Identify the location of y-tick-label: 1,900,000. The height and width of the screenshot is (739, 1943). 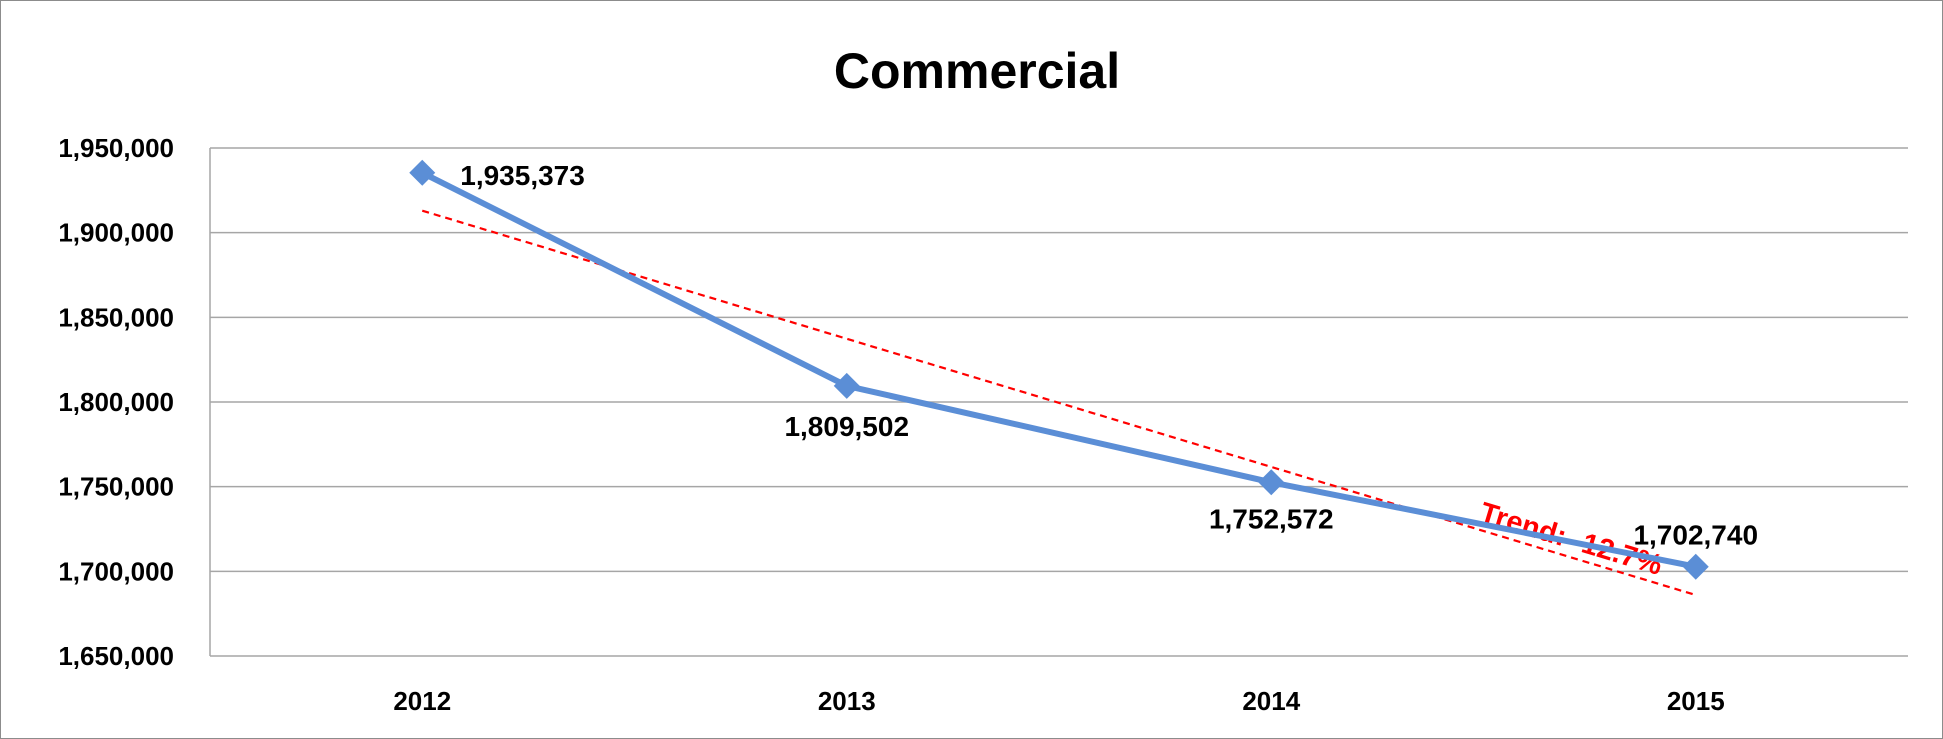
(116, 233).